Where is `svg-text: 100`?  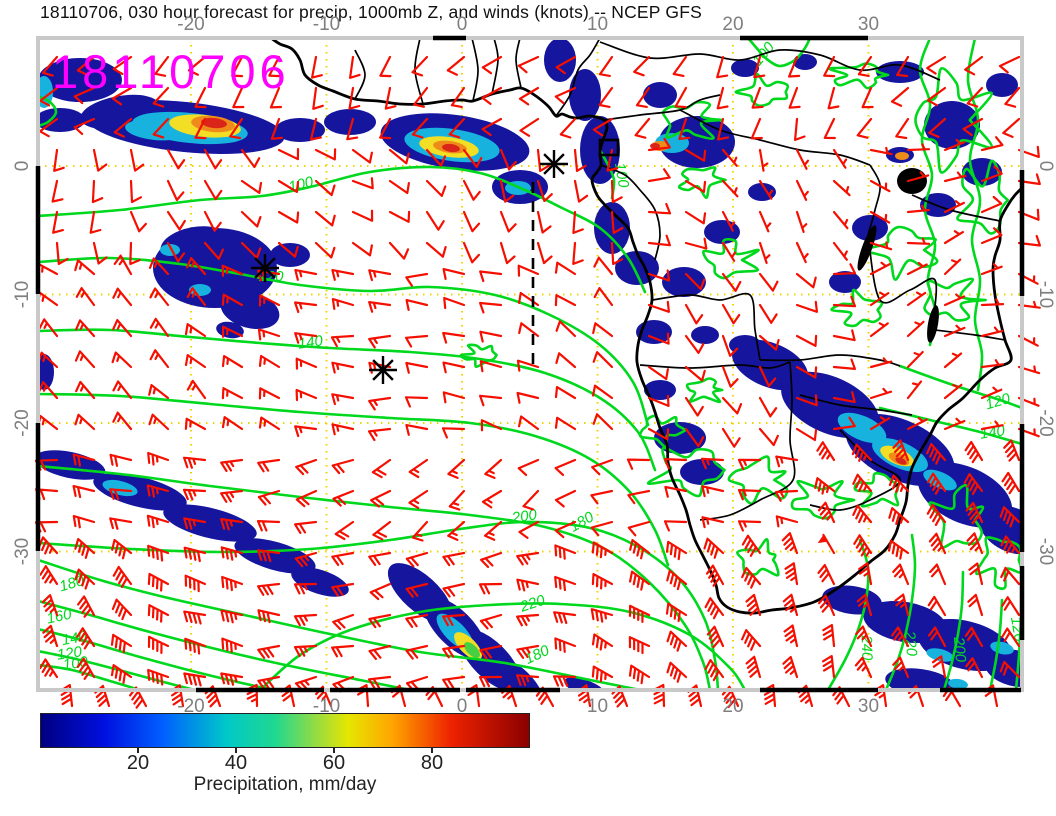 svg-text: 100 is located at coordinates (301, 184).